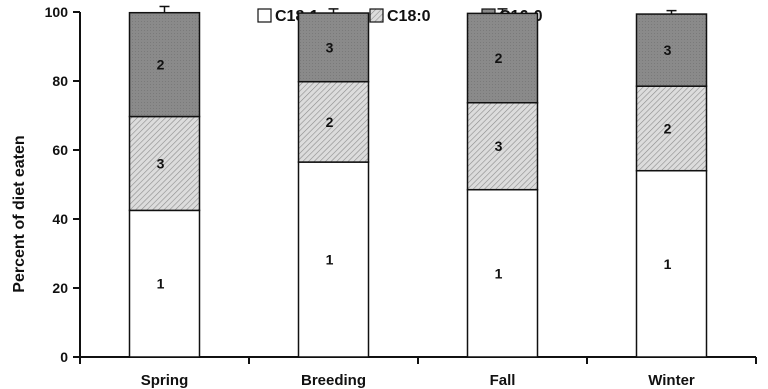 The image size is (768, 389). I want to click on x-category-label: Fall, so click(503, 380).